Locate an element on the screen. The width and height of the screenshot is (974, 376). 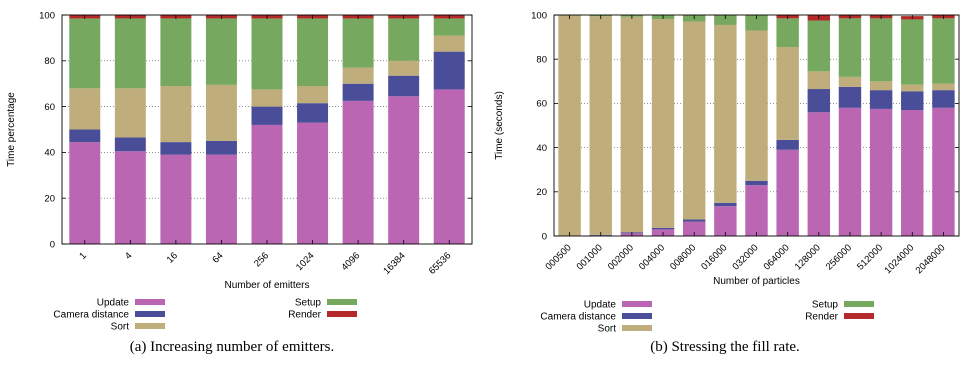
x-axis-title: Number of emitters is located at coordinates (266, 285).